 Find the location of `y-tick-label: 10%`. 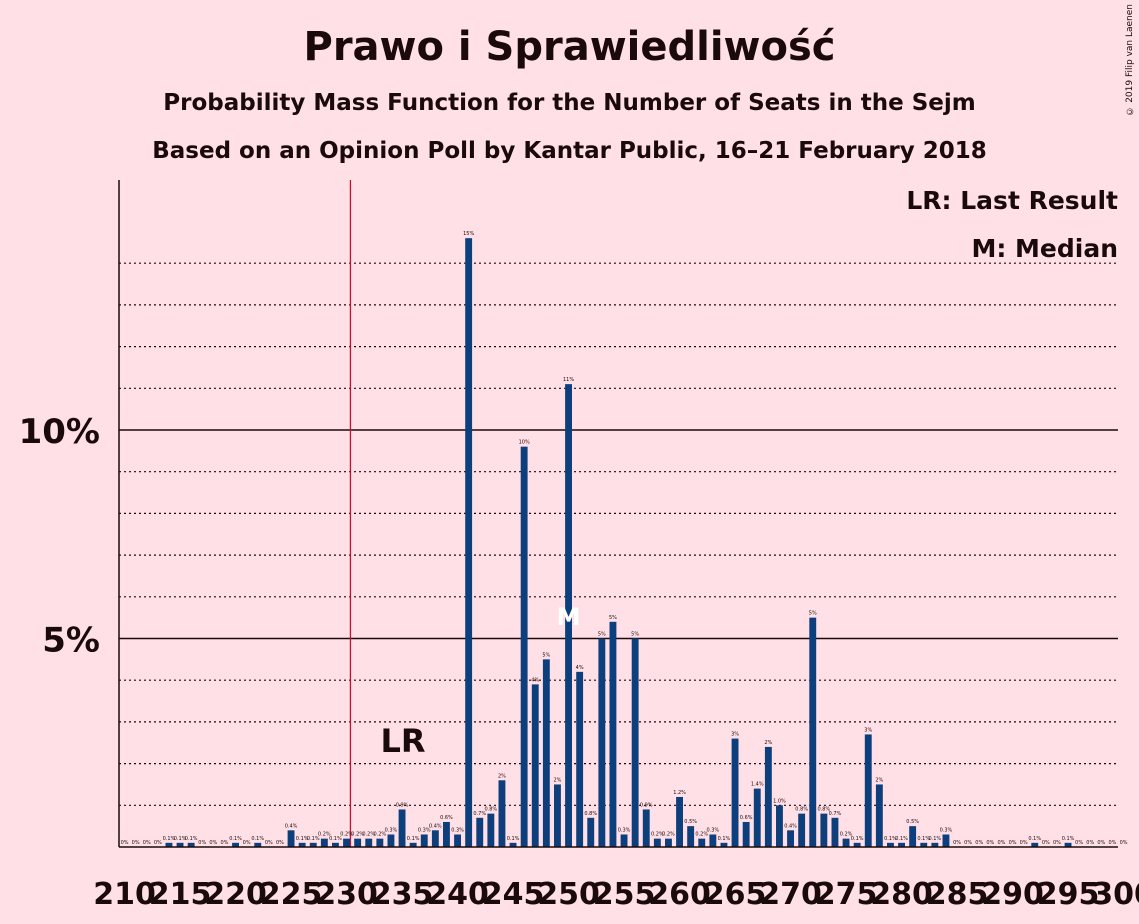

y-tick-label: 10% is located at coordinates (59, 432).